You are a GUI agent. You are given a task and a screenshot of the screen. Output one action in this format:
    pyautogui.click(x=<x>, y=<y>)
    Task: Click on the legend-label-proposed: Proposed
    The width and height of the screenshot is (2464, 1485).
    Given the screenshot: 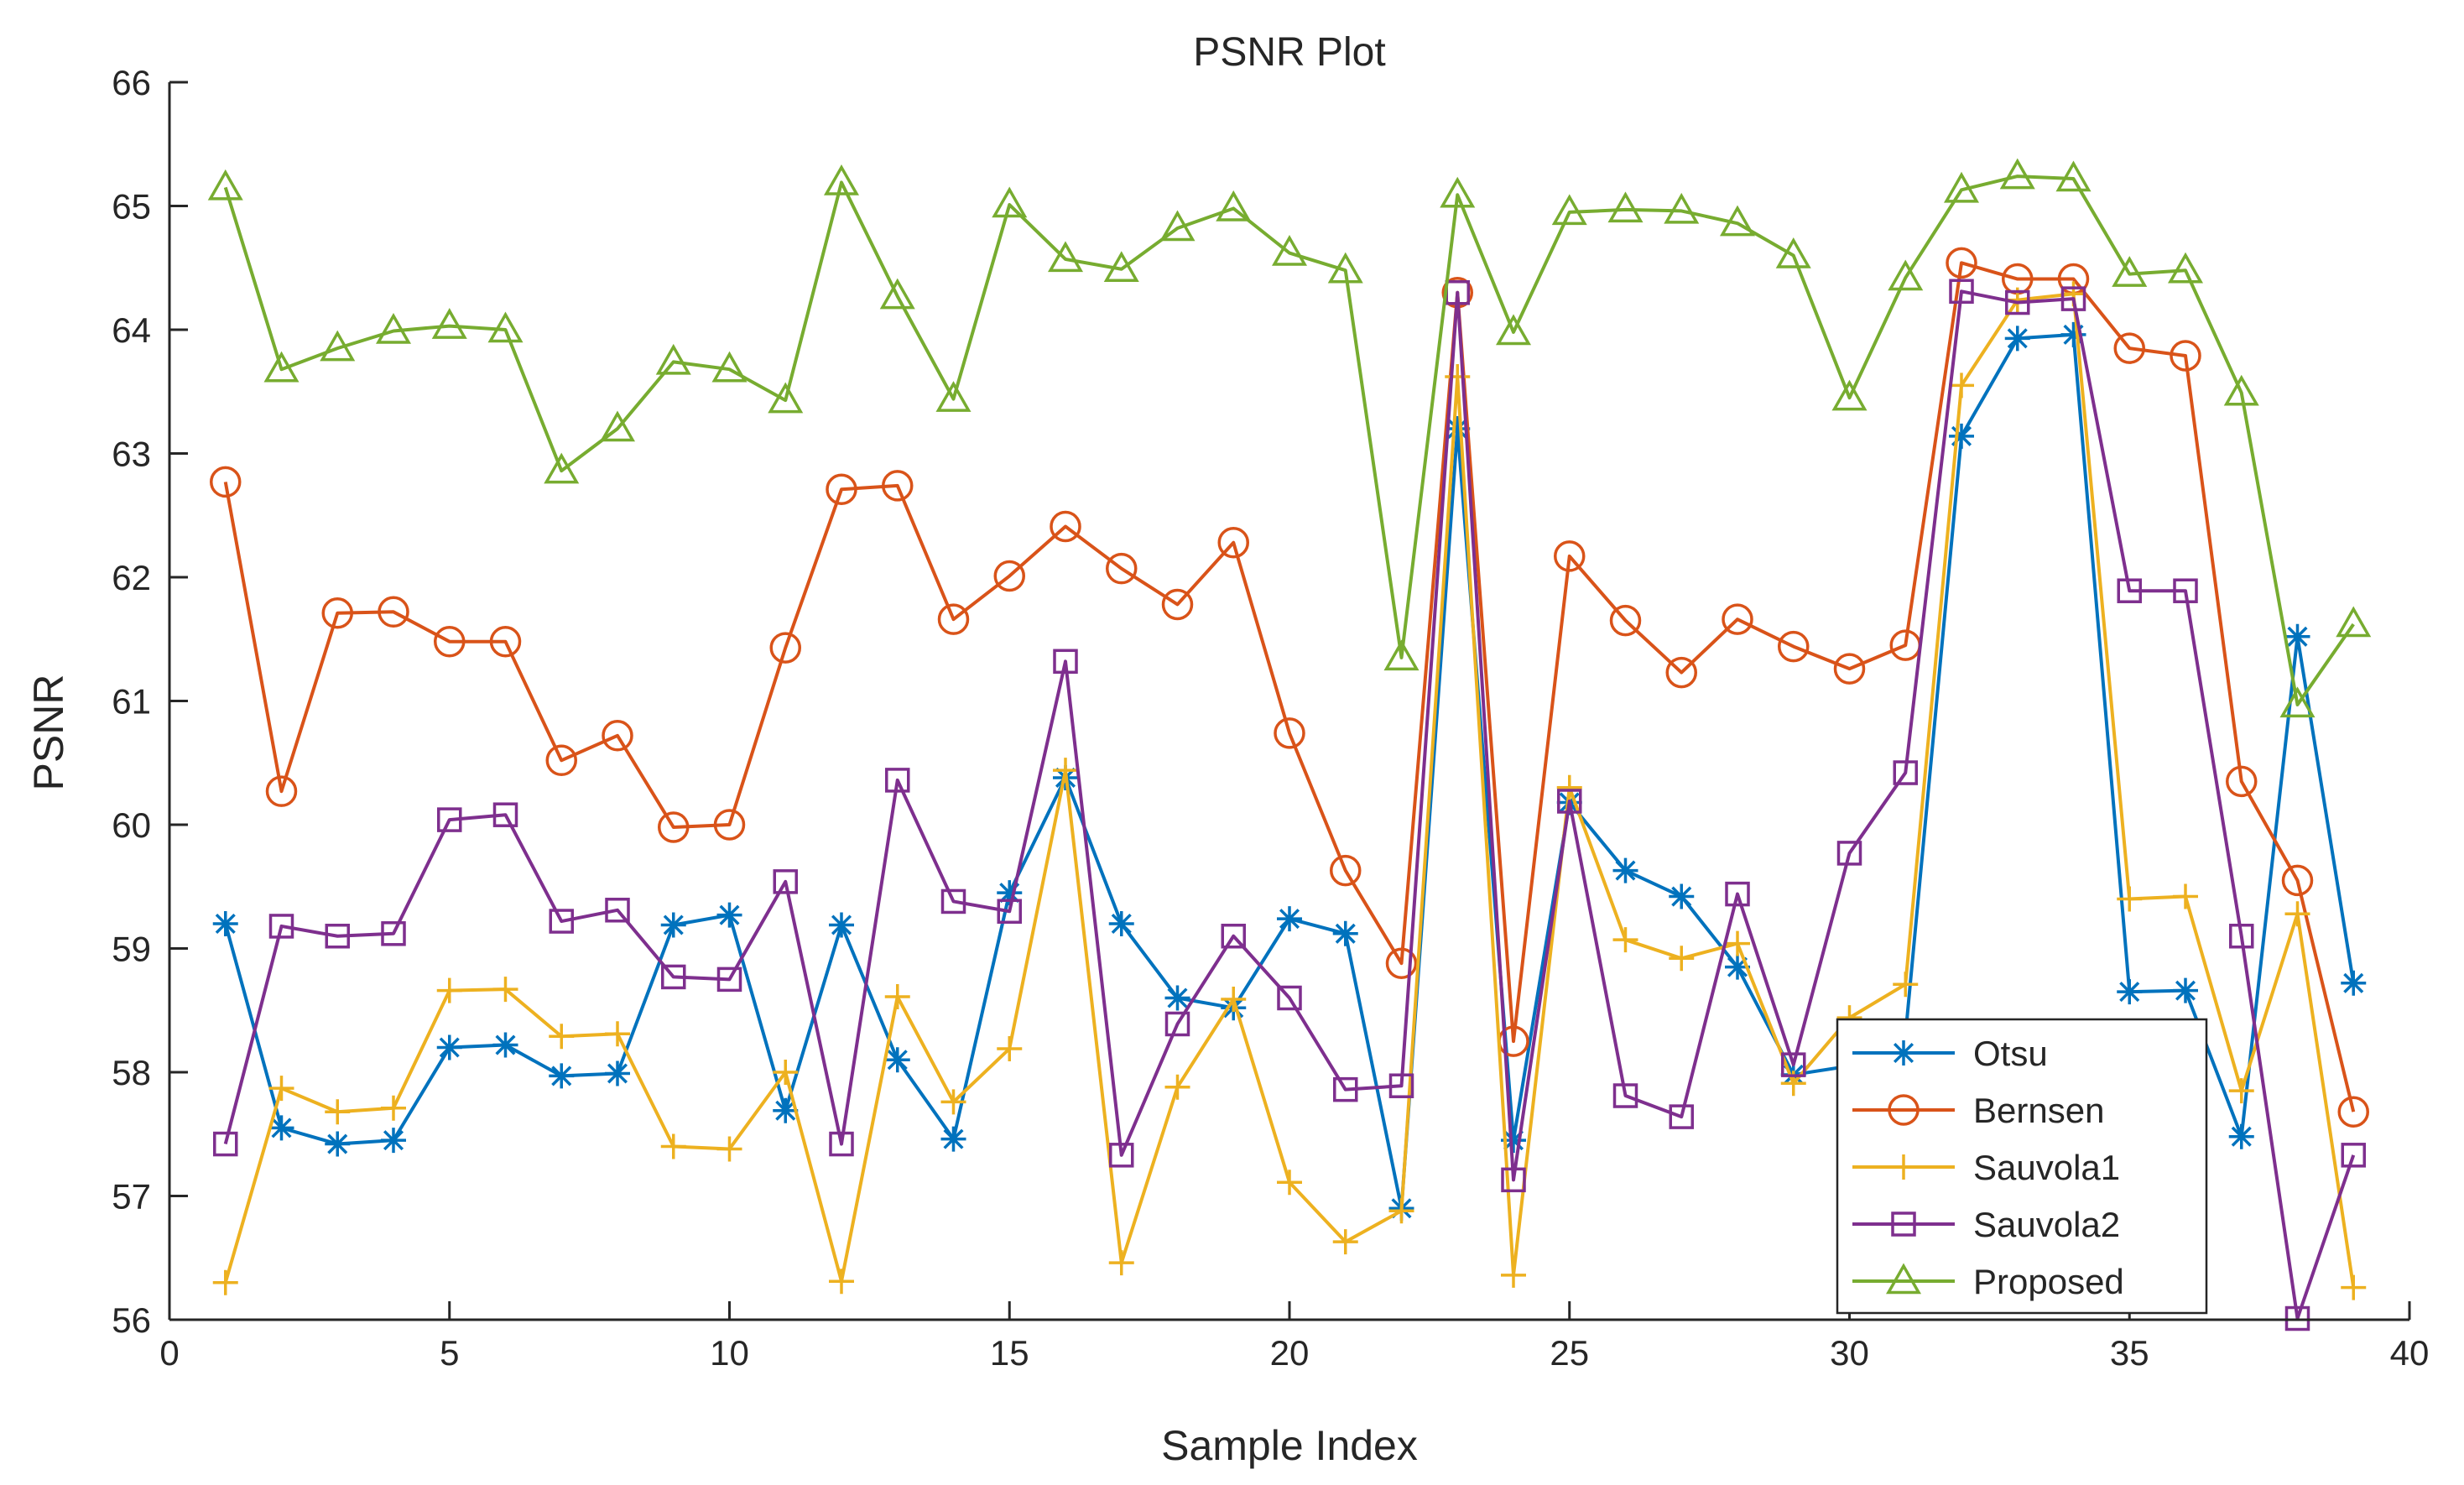 What is the action you would take?
    pyautogui.click(x=2049, y=1281)
    